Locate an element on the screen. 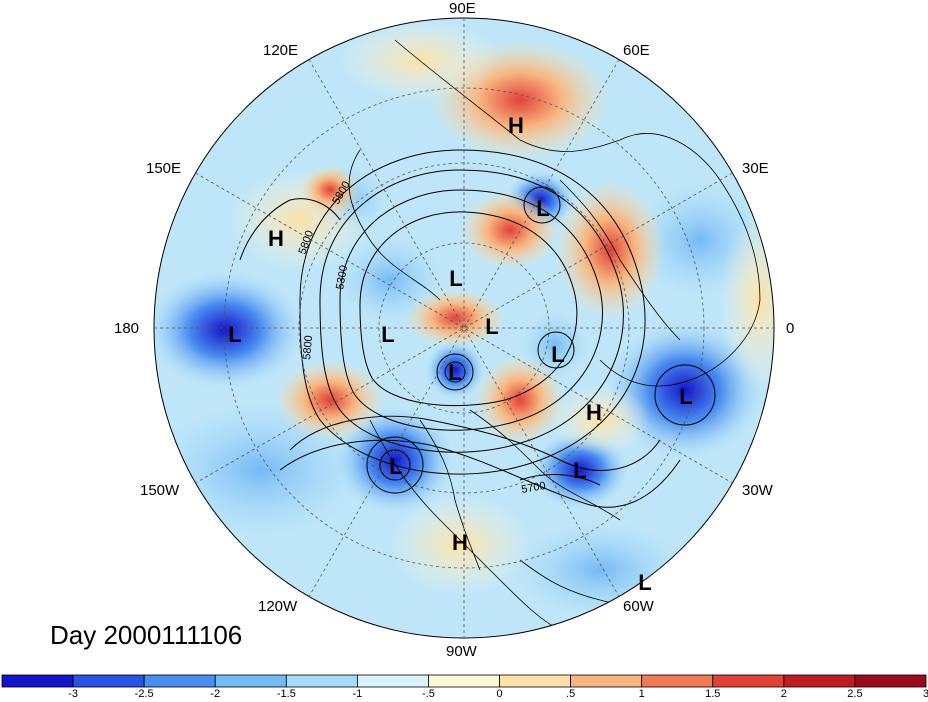 The width and height of the screenshot is (928, 702). longitude-label-90e: 90E is located at coordinates (462, 8).